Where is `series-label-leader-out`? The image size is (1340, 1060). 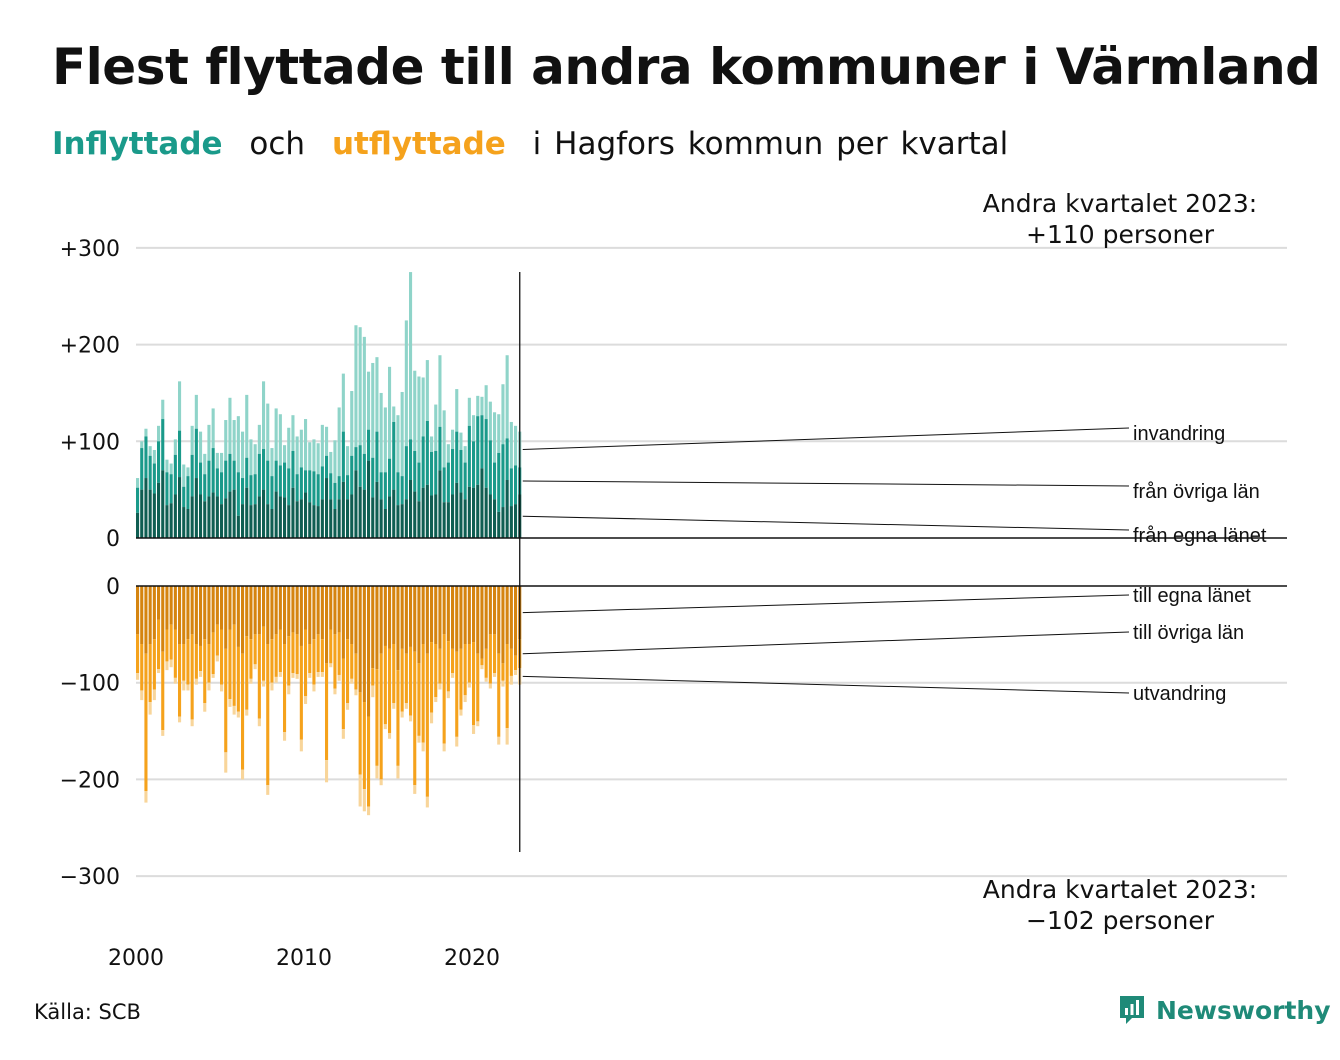
series-label-leader-out is located at coordinates (826, 604).